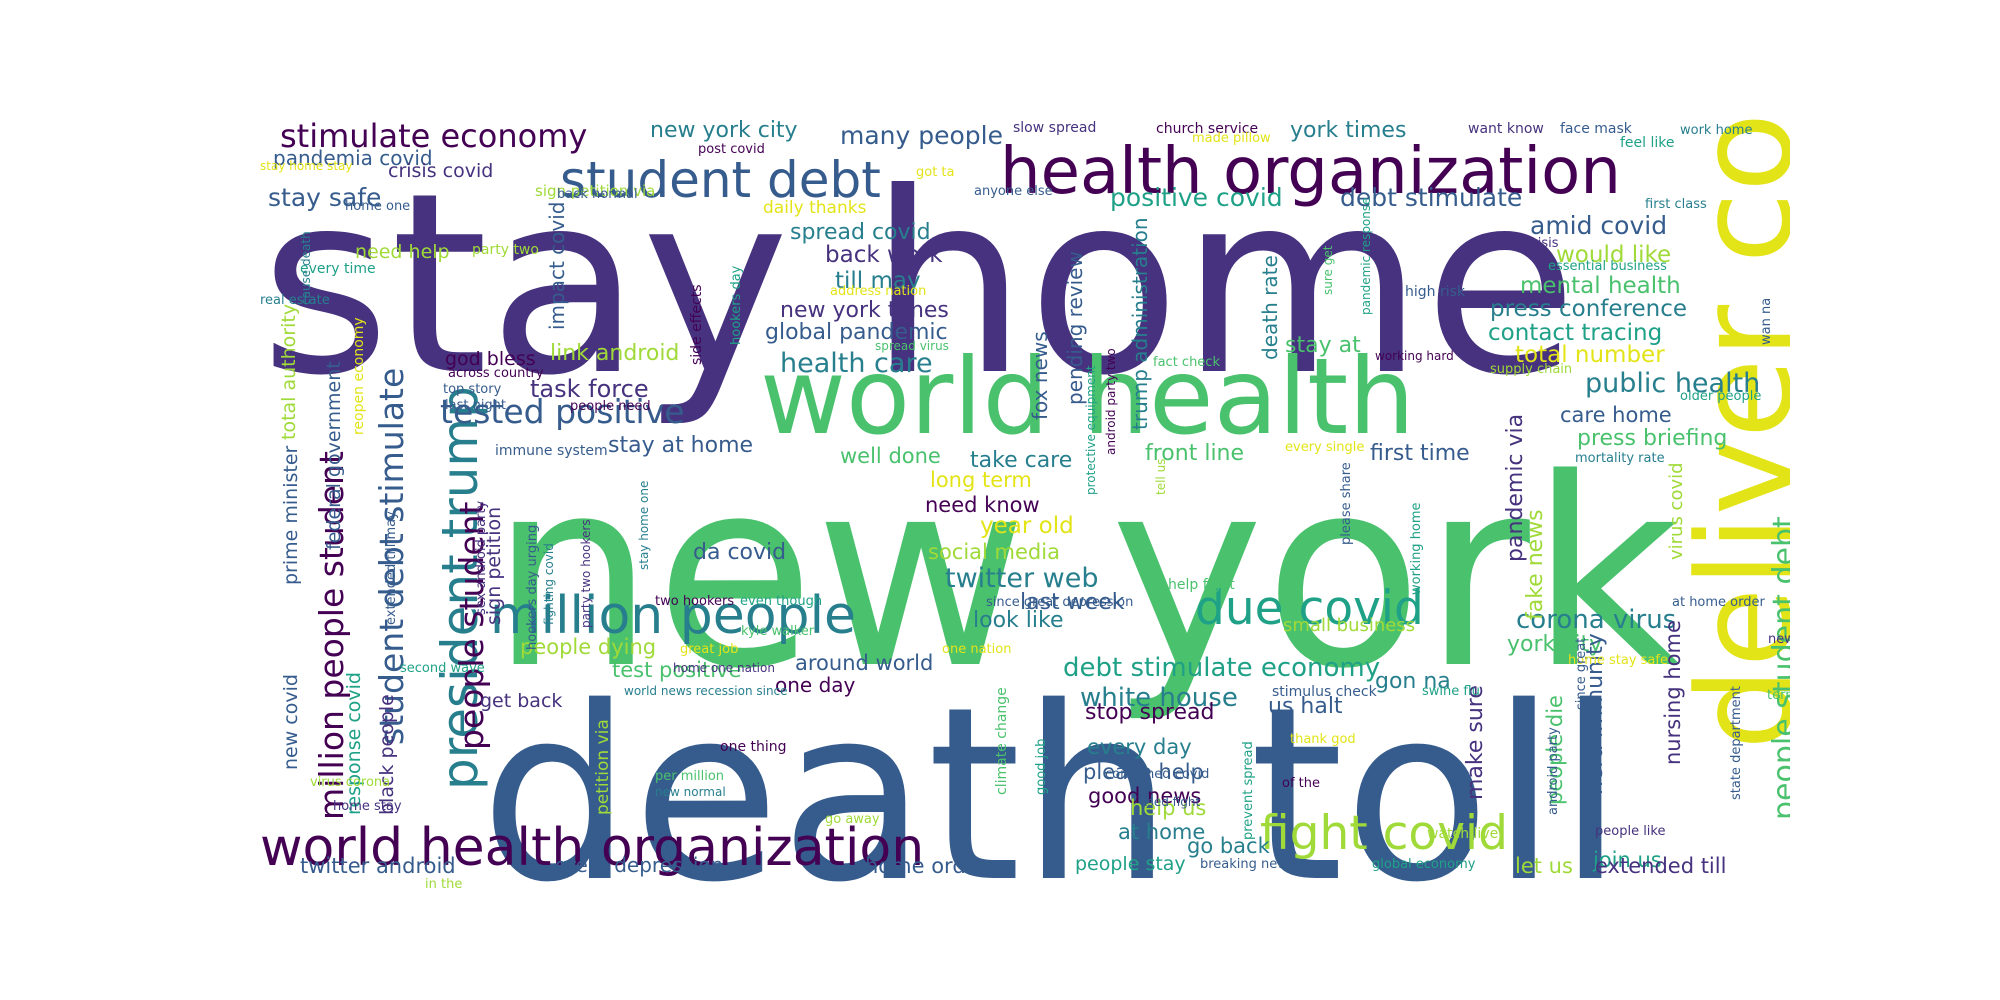 Image resolution: width=2000 pixels, height=1000 pixels. Describe the element at coordinates (1414, 356) in the screenshot. I see `cloud-word: working hard` at that location.